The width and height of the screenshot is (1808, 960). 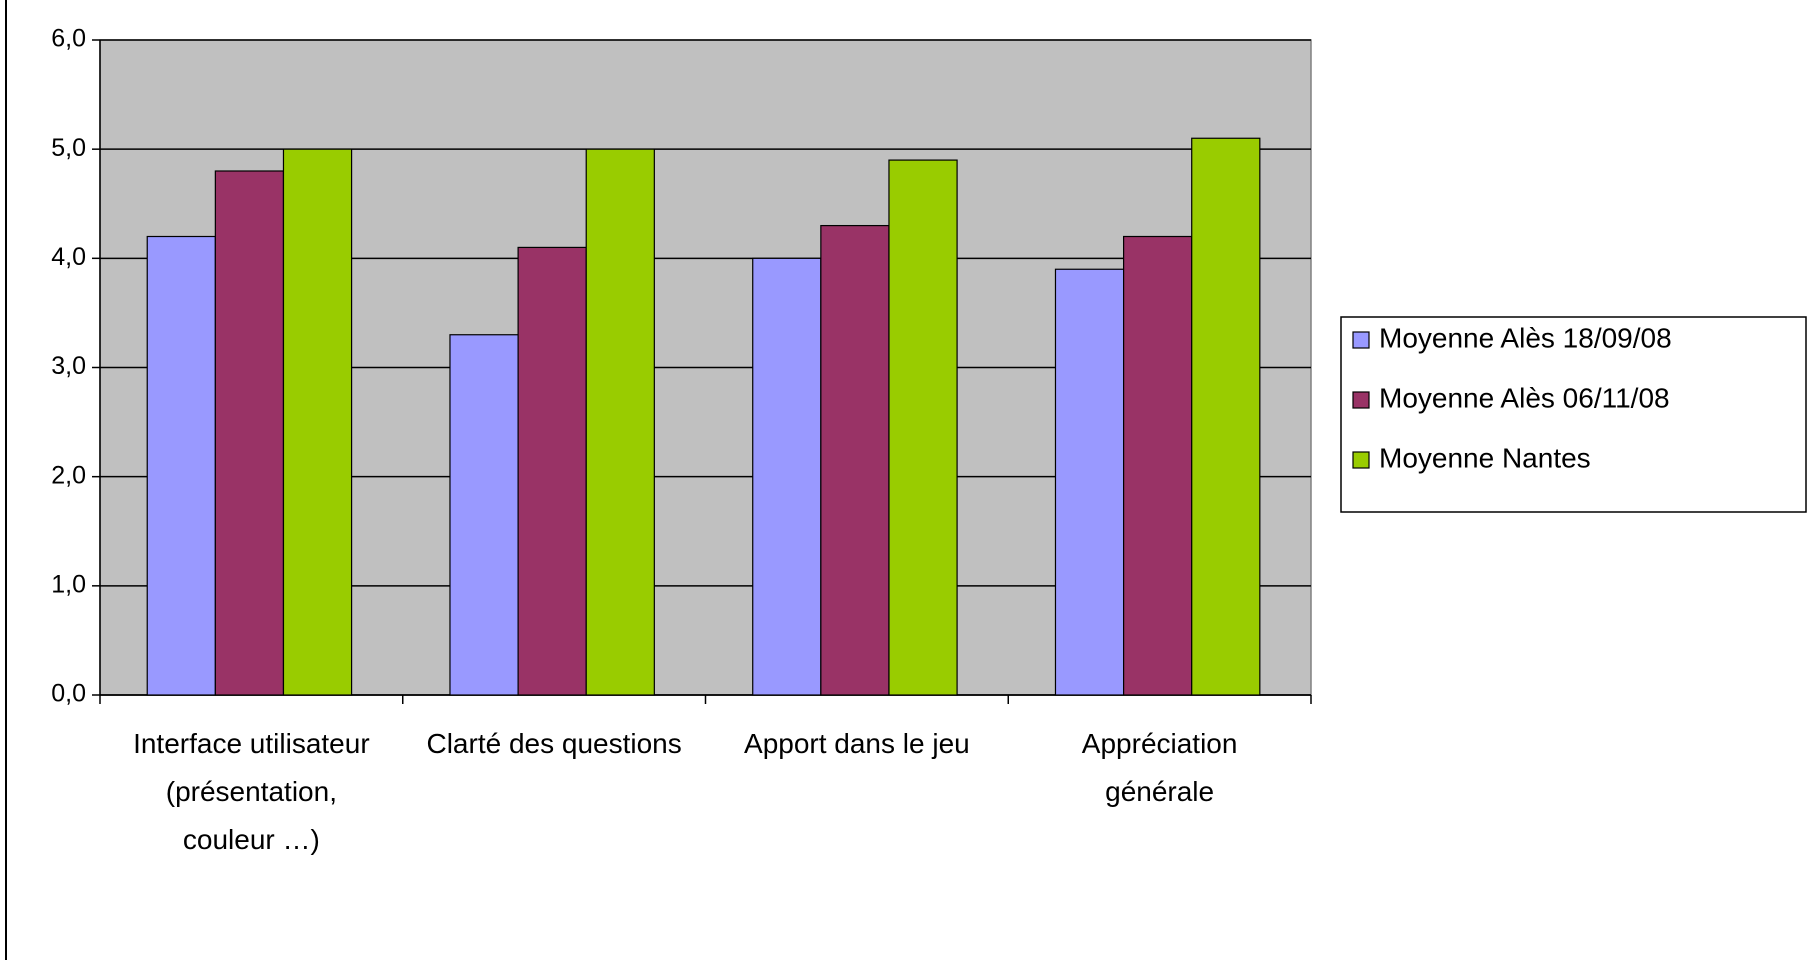 What do you see at coordinates (68, 584) in the screenshot?
I see `y-tick-label: 1,0` at bounding box center [68, 584].